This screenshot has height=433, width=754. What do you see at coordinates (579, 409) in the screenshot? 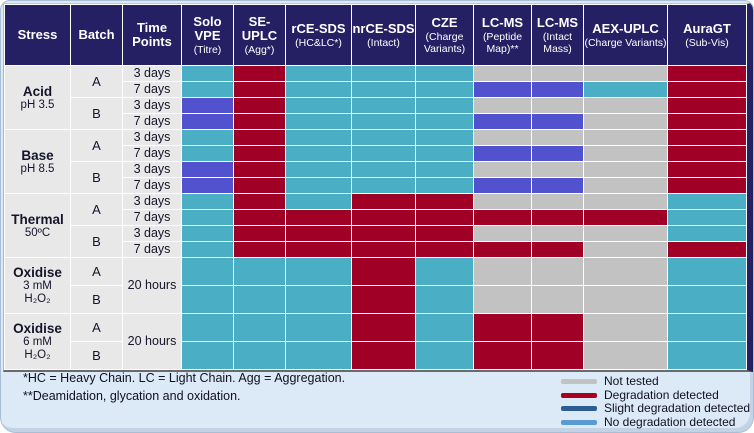
I see `legend-swatch` at bounding box center [579, 409].